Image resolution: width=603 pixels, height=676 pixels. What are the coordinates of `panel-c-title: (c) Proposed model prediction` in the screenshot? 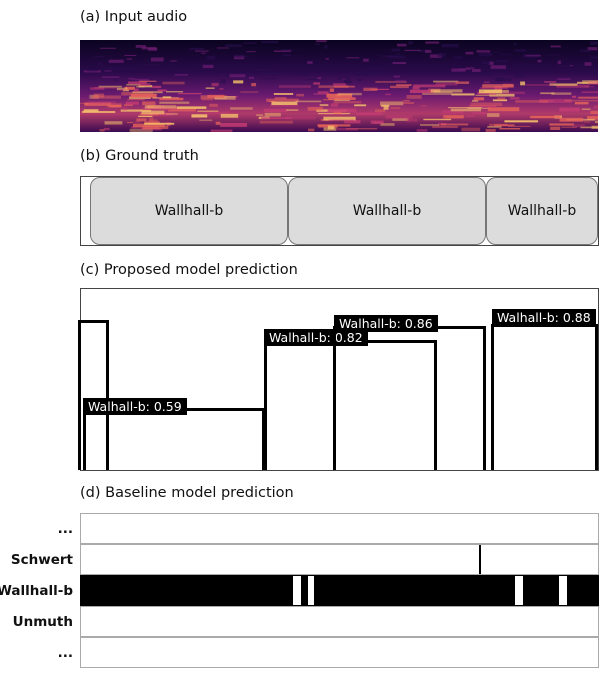 It's located at (189, 270).